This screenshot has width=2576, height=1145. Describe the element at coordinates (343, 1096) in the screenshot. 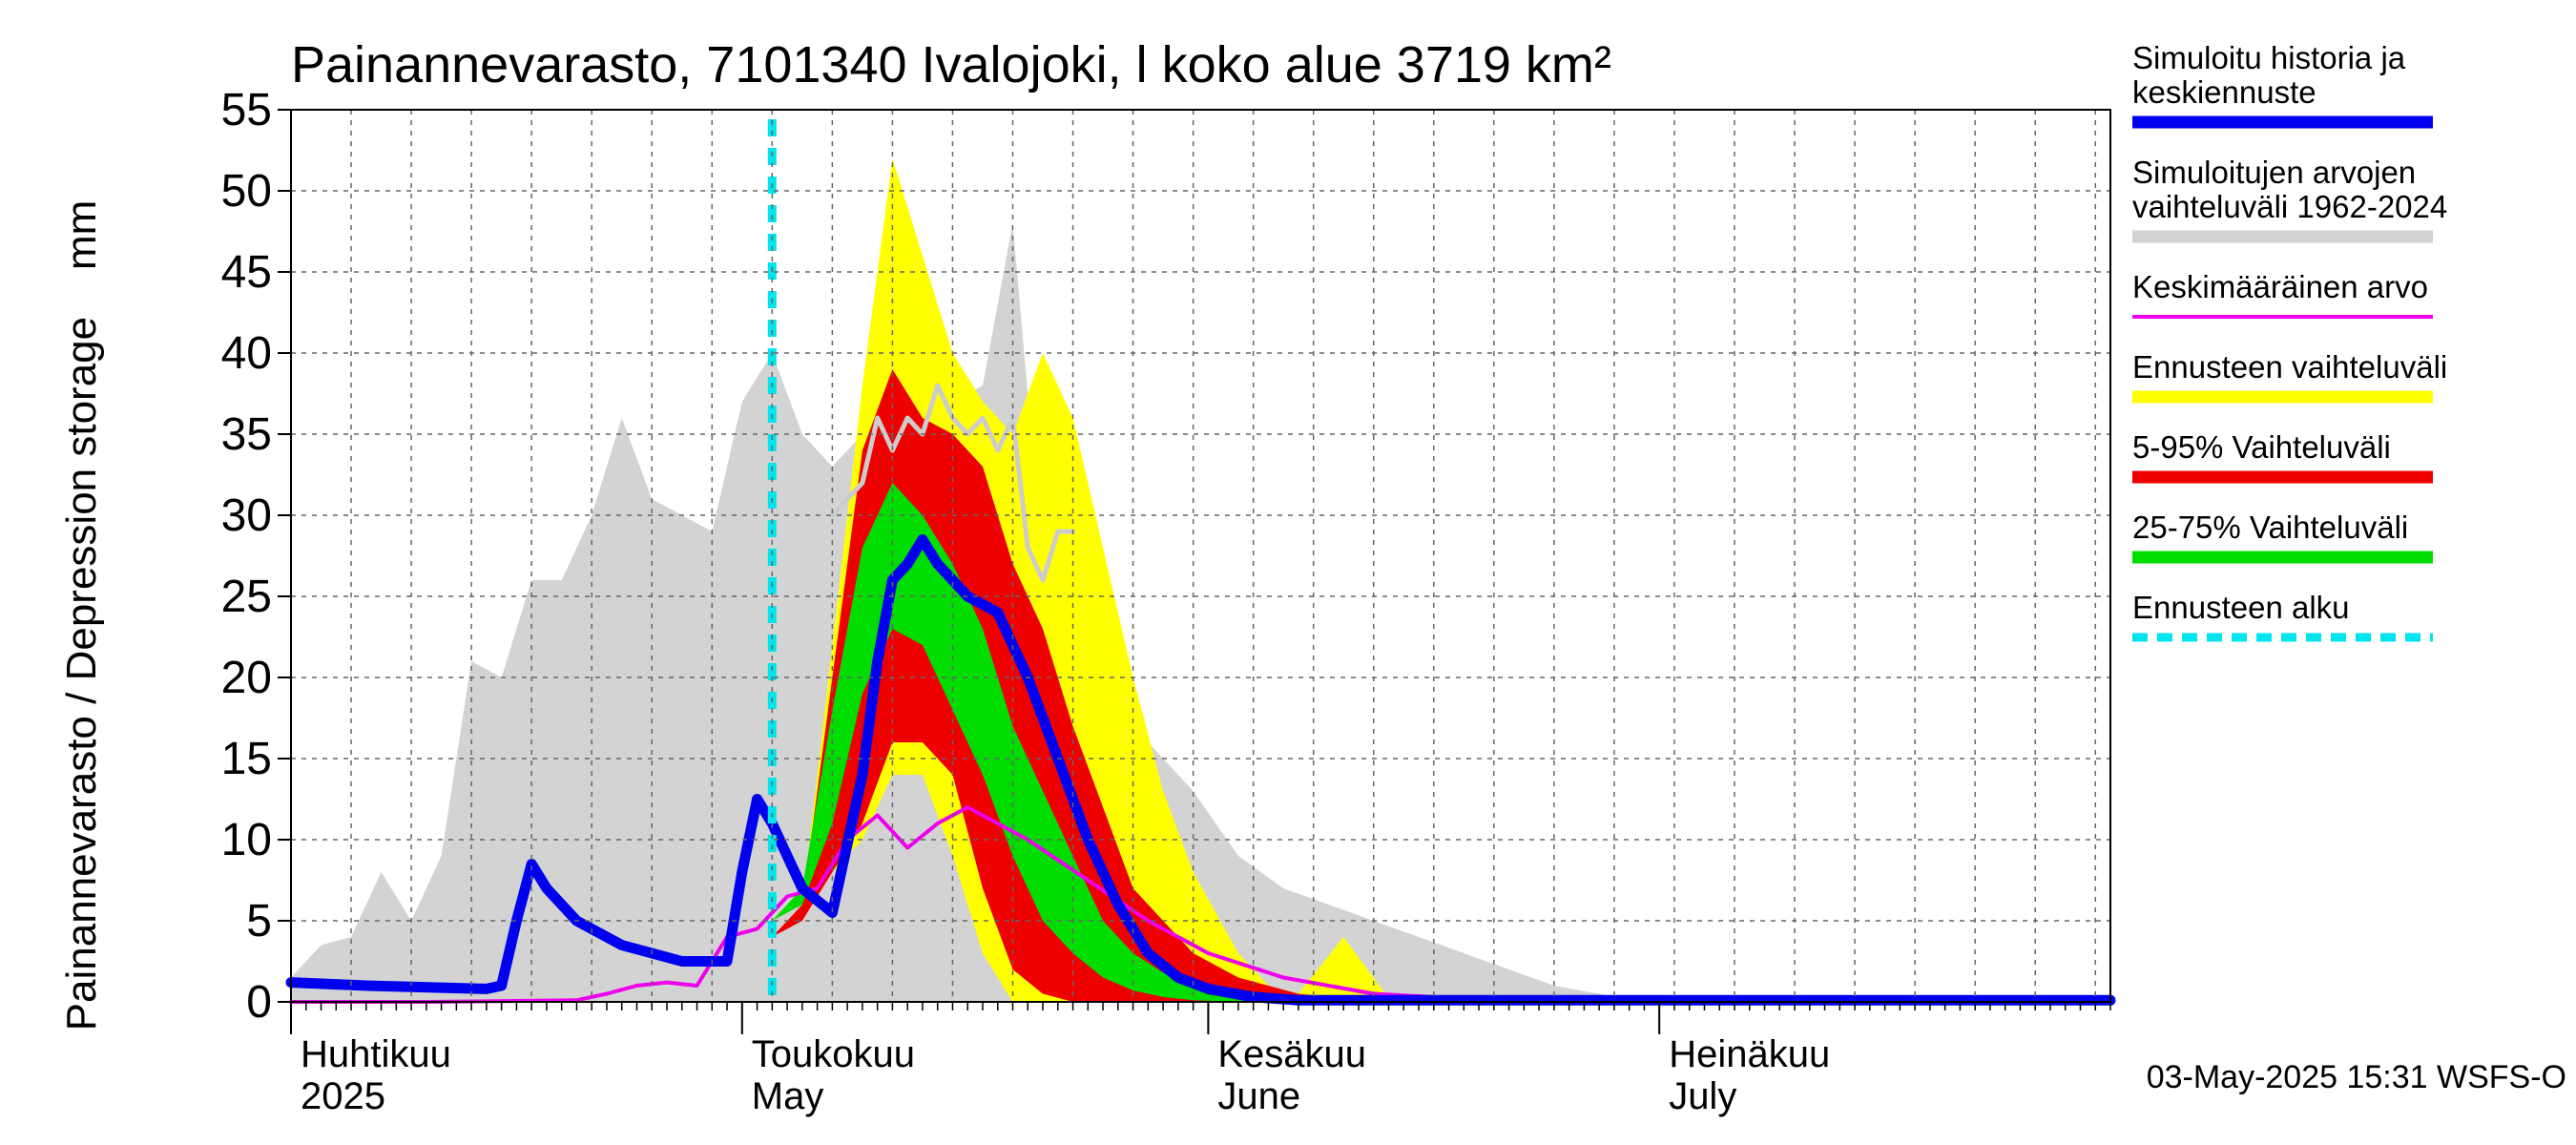

I see `x-month-label-en: 2025` at that location.